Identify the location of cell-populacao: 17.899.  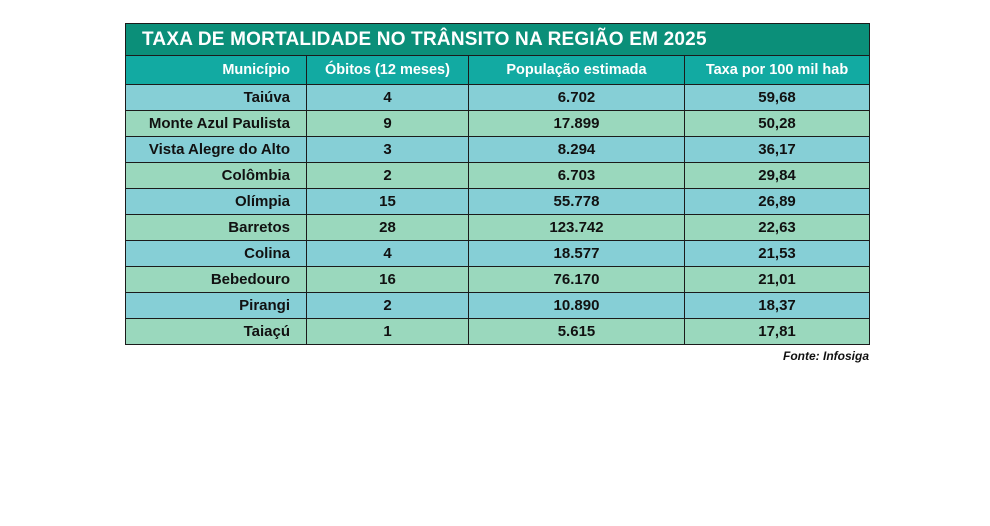
(576, 123).